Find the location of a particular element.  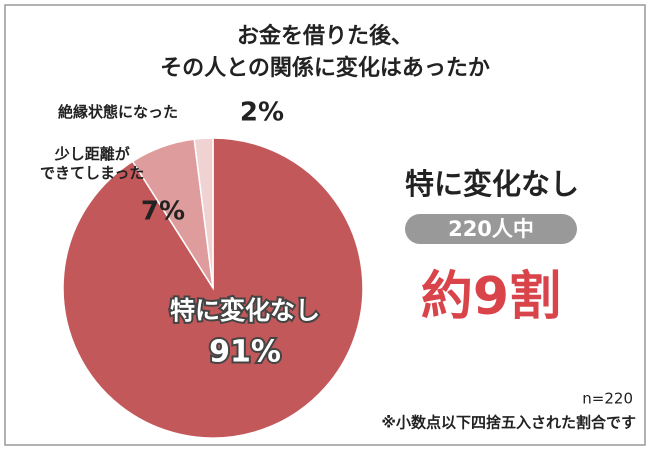

slice-label: 絶縁状態になった is located at coordinates (118, 112).